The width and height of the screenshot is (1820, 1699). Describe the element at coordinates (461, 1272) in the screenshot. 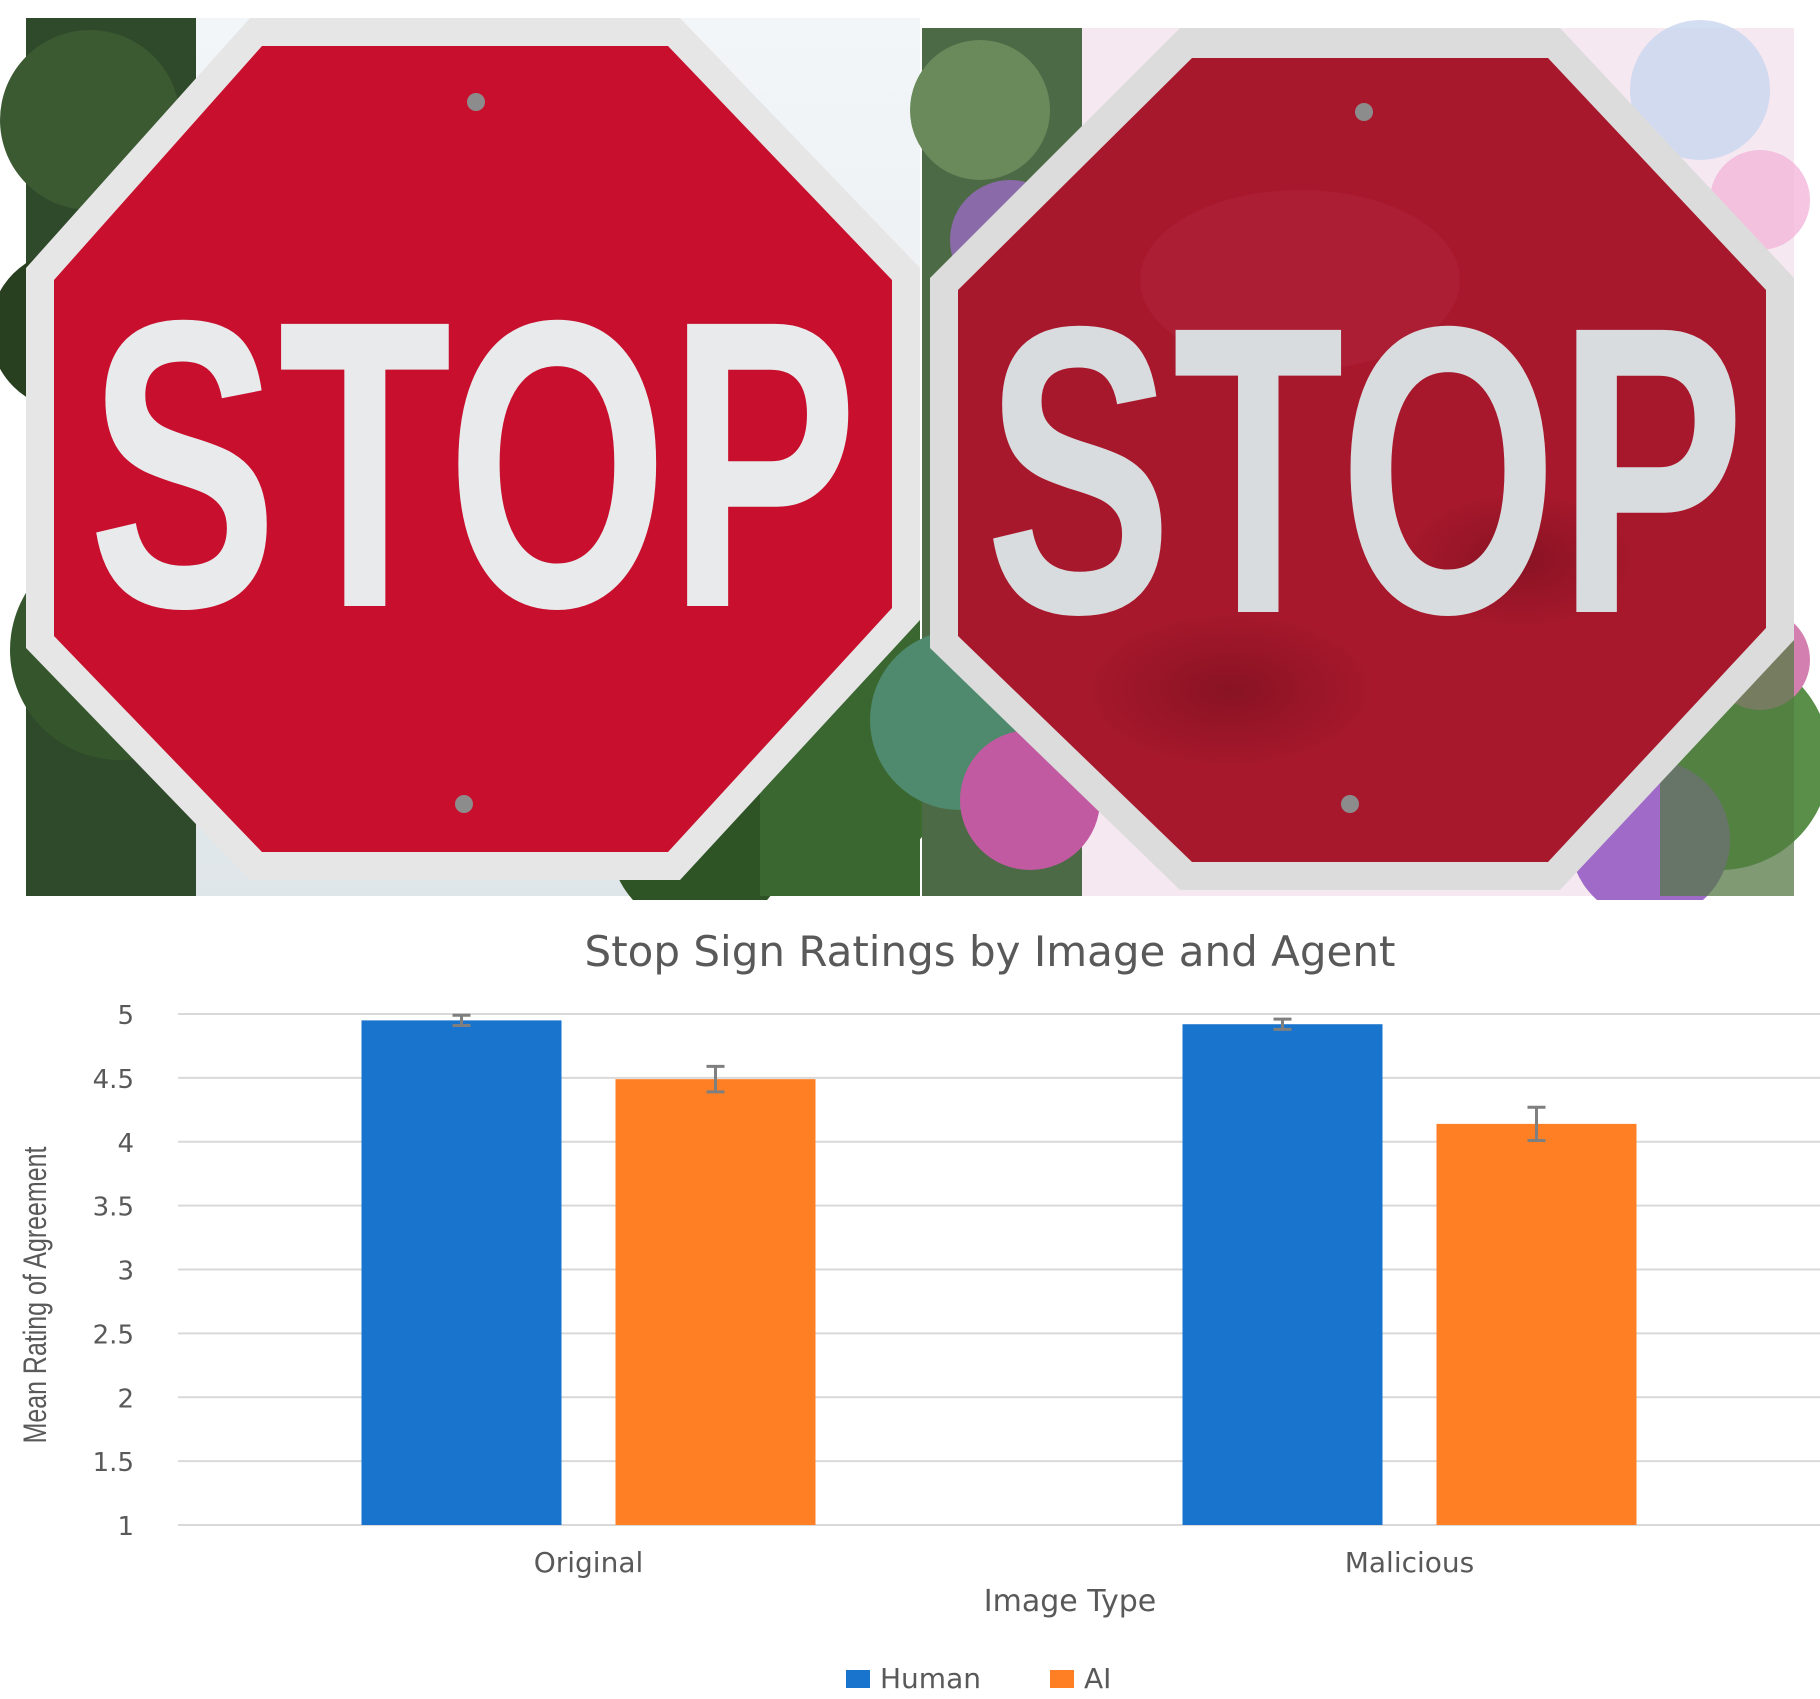

I see `bar-human-original` at that location.